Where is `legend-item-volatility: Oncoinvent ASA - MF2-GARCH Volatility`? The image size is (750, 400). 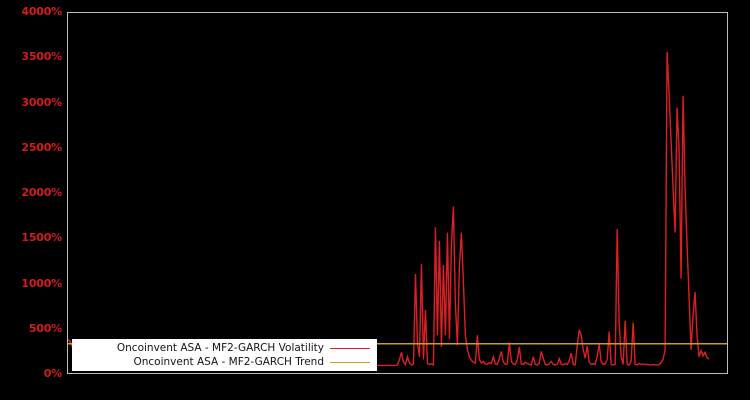 legend-item-volatility: Oncoinvent ASA - MF2-GARCH Volatility is located at coordinates (223, 348).